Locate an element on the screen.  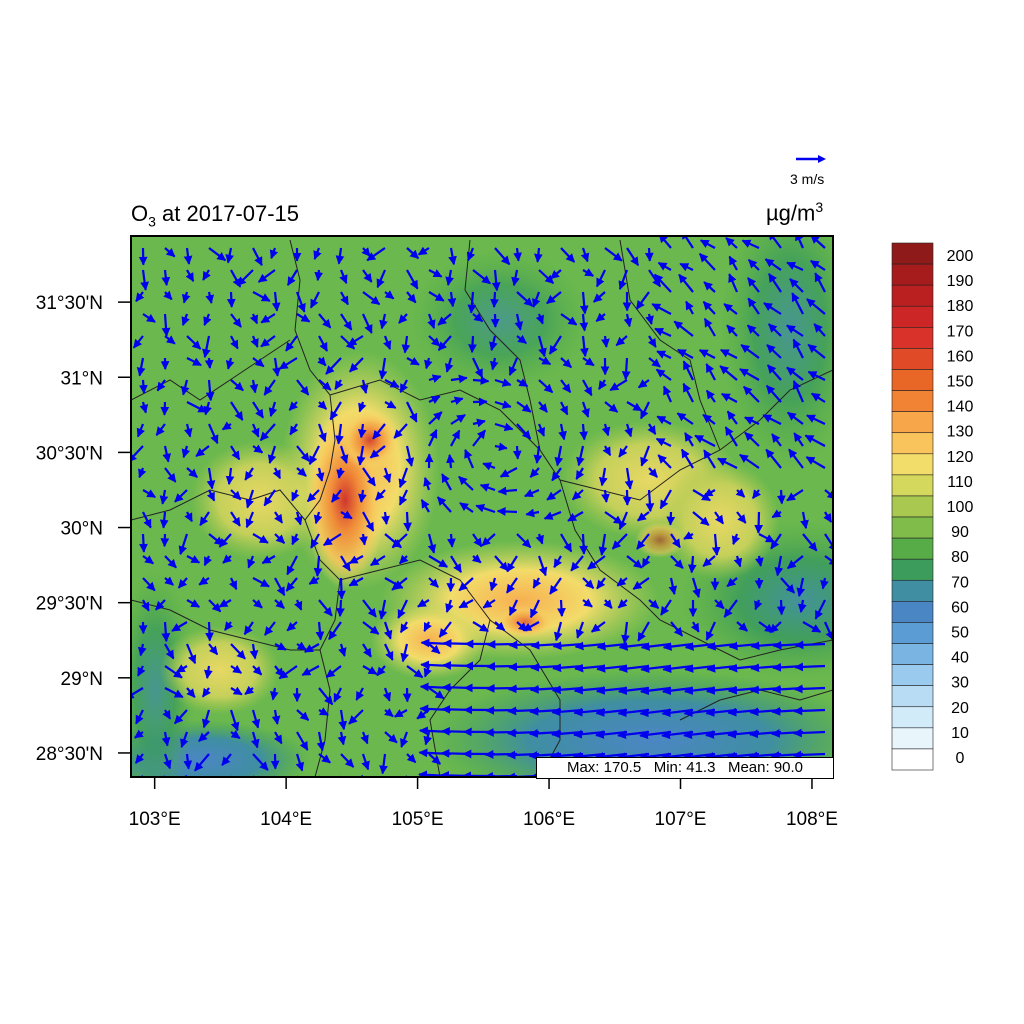
title-species: O is located at coordinates (140, 213).